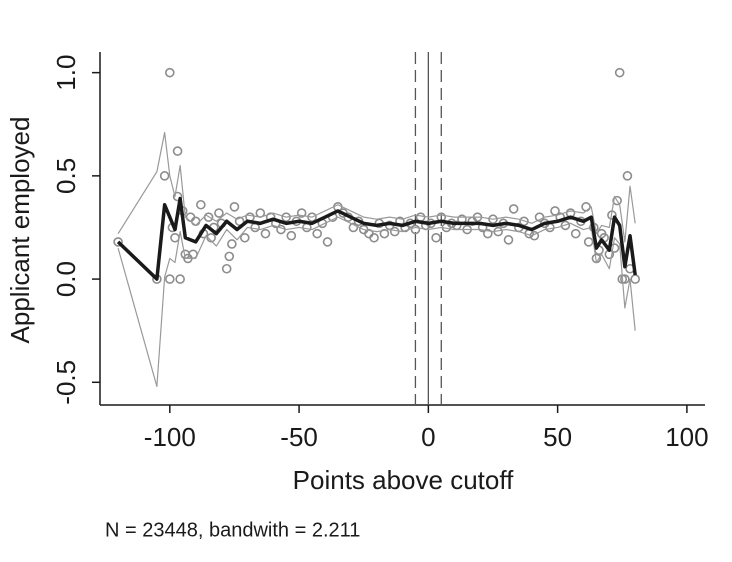 The width and height of the screenshot is (732, 562). What do you see at coordinates (686, 437) in the screenshot?
I see `x-tick-label: 100` at bounding box center [686, 437].